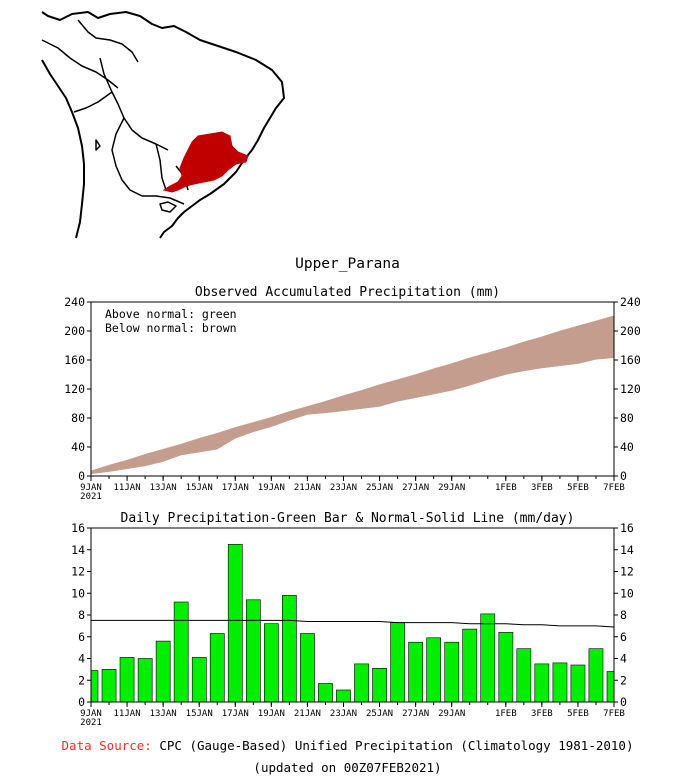 This screenshot has width=695, height=779. What do you see at coordinates (623, 659) in the screenshot?
I see `y-tick-label-right: 4` at bounding box center [623, 659].